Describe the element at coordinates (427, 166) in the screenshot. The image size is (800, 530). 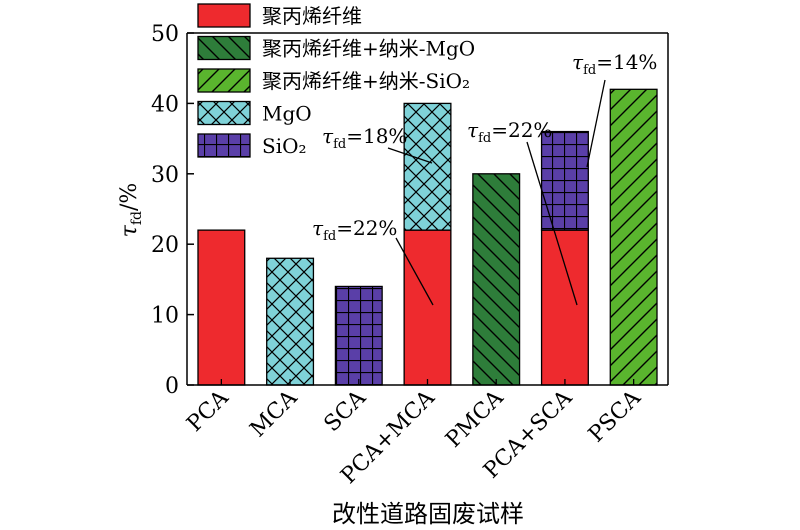
I see `bar-mgo-pca-mca` at that location.